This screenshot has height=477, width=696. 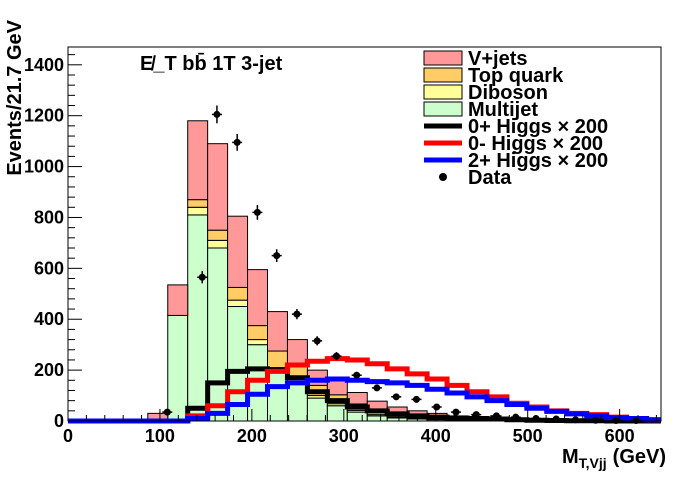 I want to click on y-tick-label-0: 0, so click(x=59, y=421).